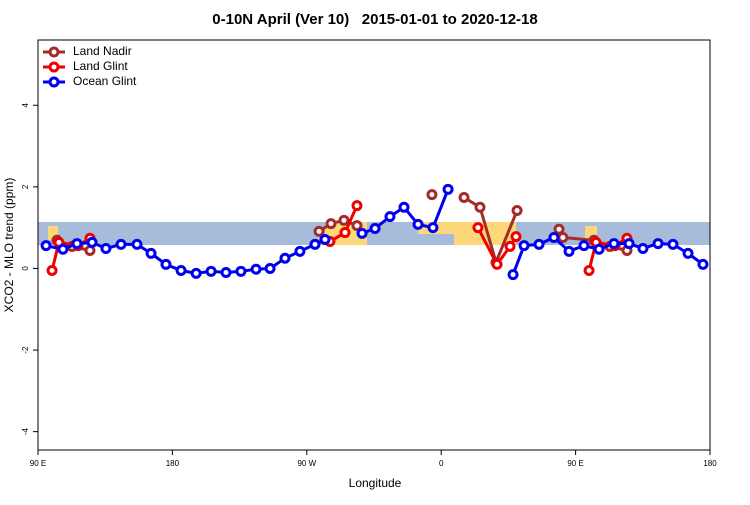 Image resolution: width=750 pixels, height=505 pixels. I want to click on legend-label: Land Glint, so click(100, 66).